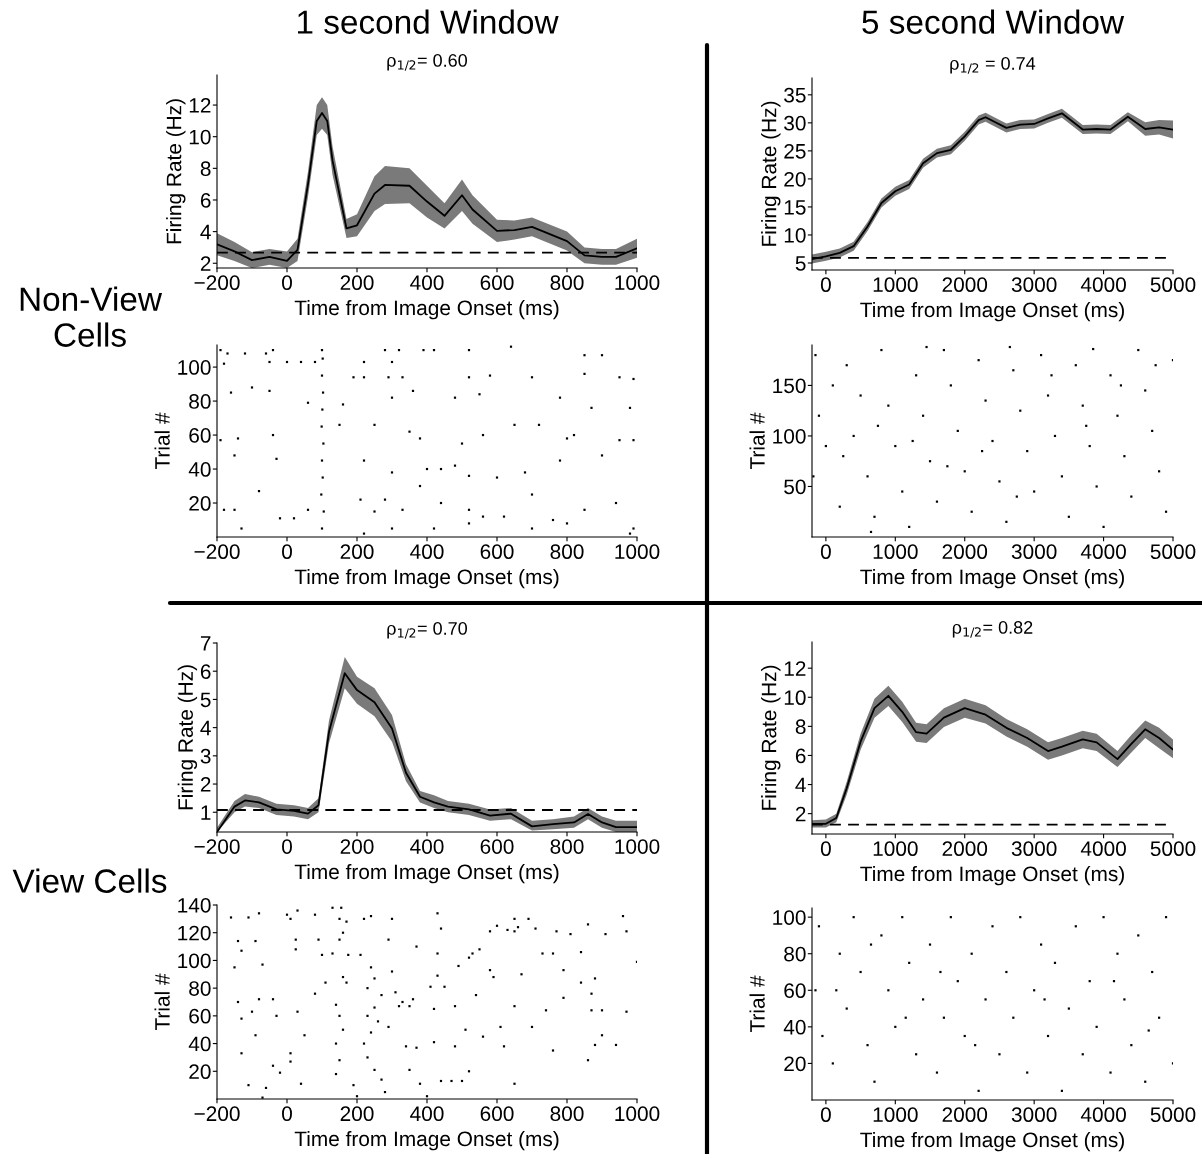 The image size is (1202, 1154). I want to click on y-tick-label: 6, so click(205, 200).